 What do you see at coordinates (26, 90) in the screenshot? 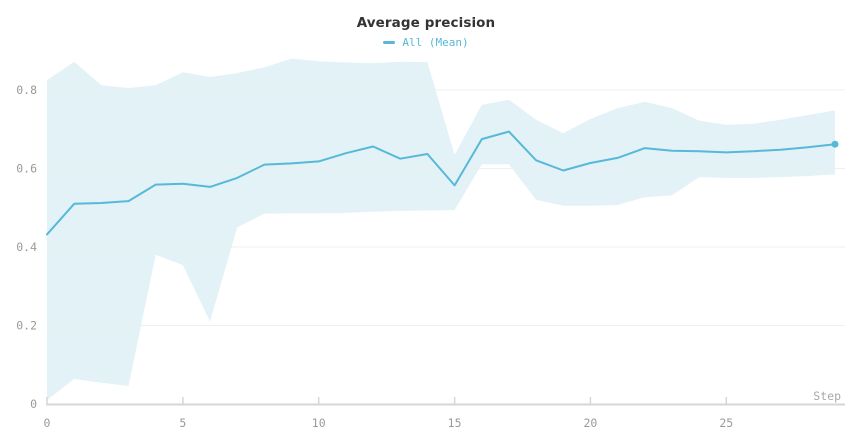
I see `y-tick-label: 0.8` at bounding box center [26, 90].